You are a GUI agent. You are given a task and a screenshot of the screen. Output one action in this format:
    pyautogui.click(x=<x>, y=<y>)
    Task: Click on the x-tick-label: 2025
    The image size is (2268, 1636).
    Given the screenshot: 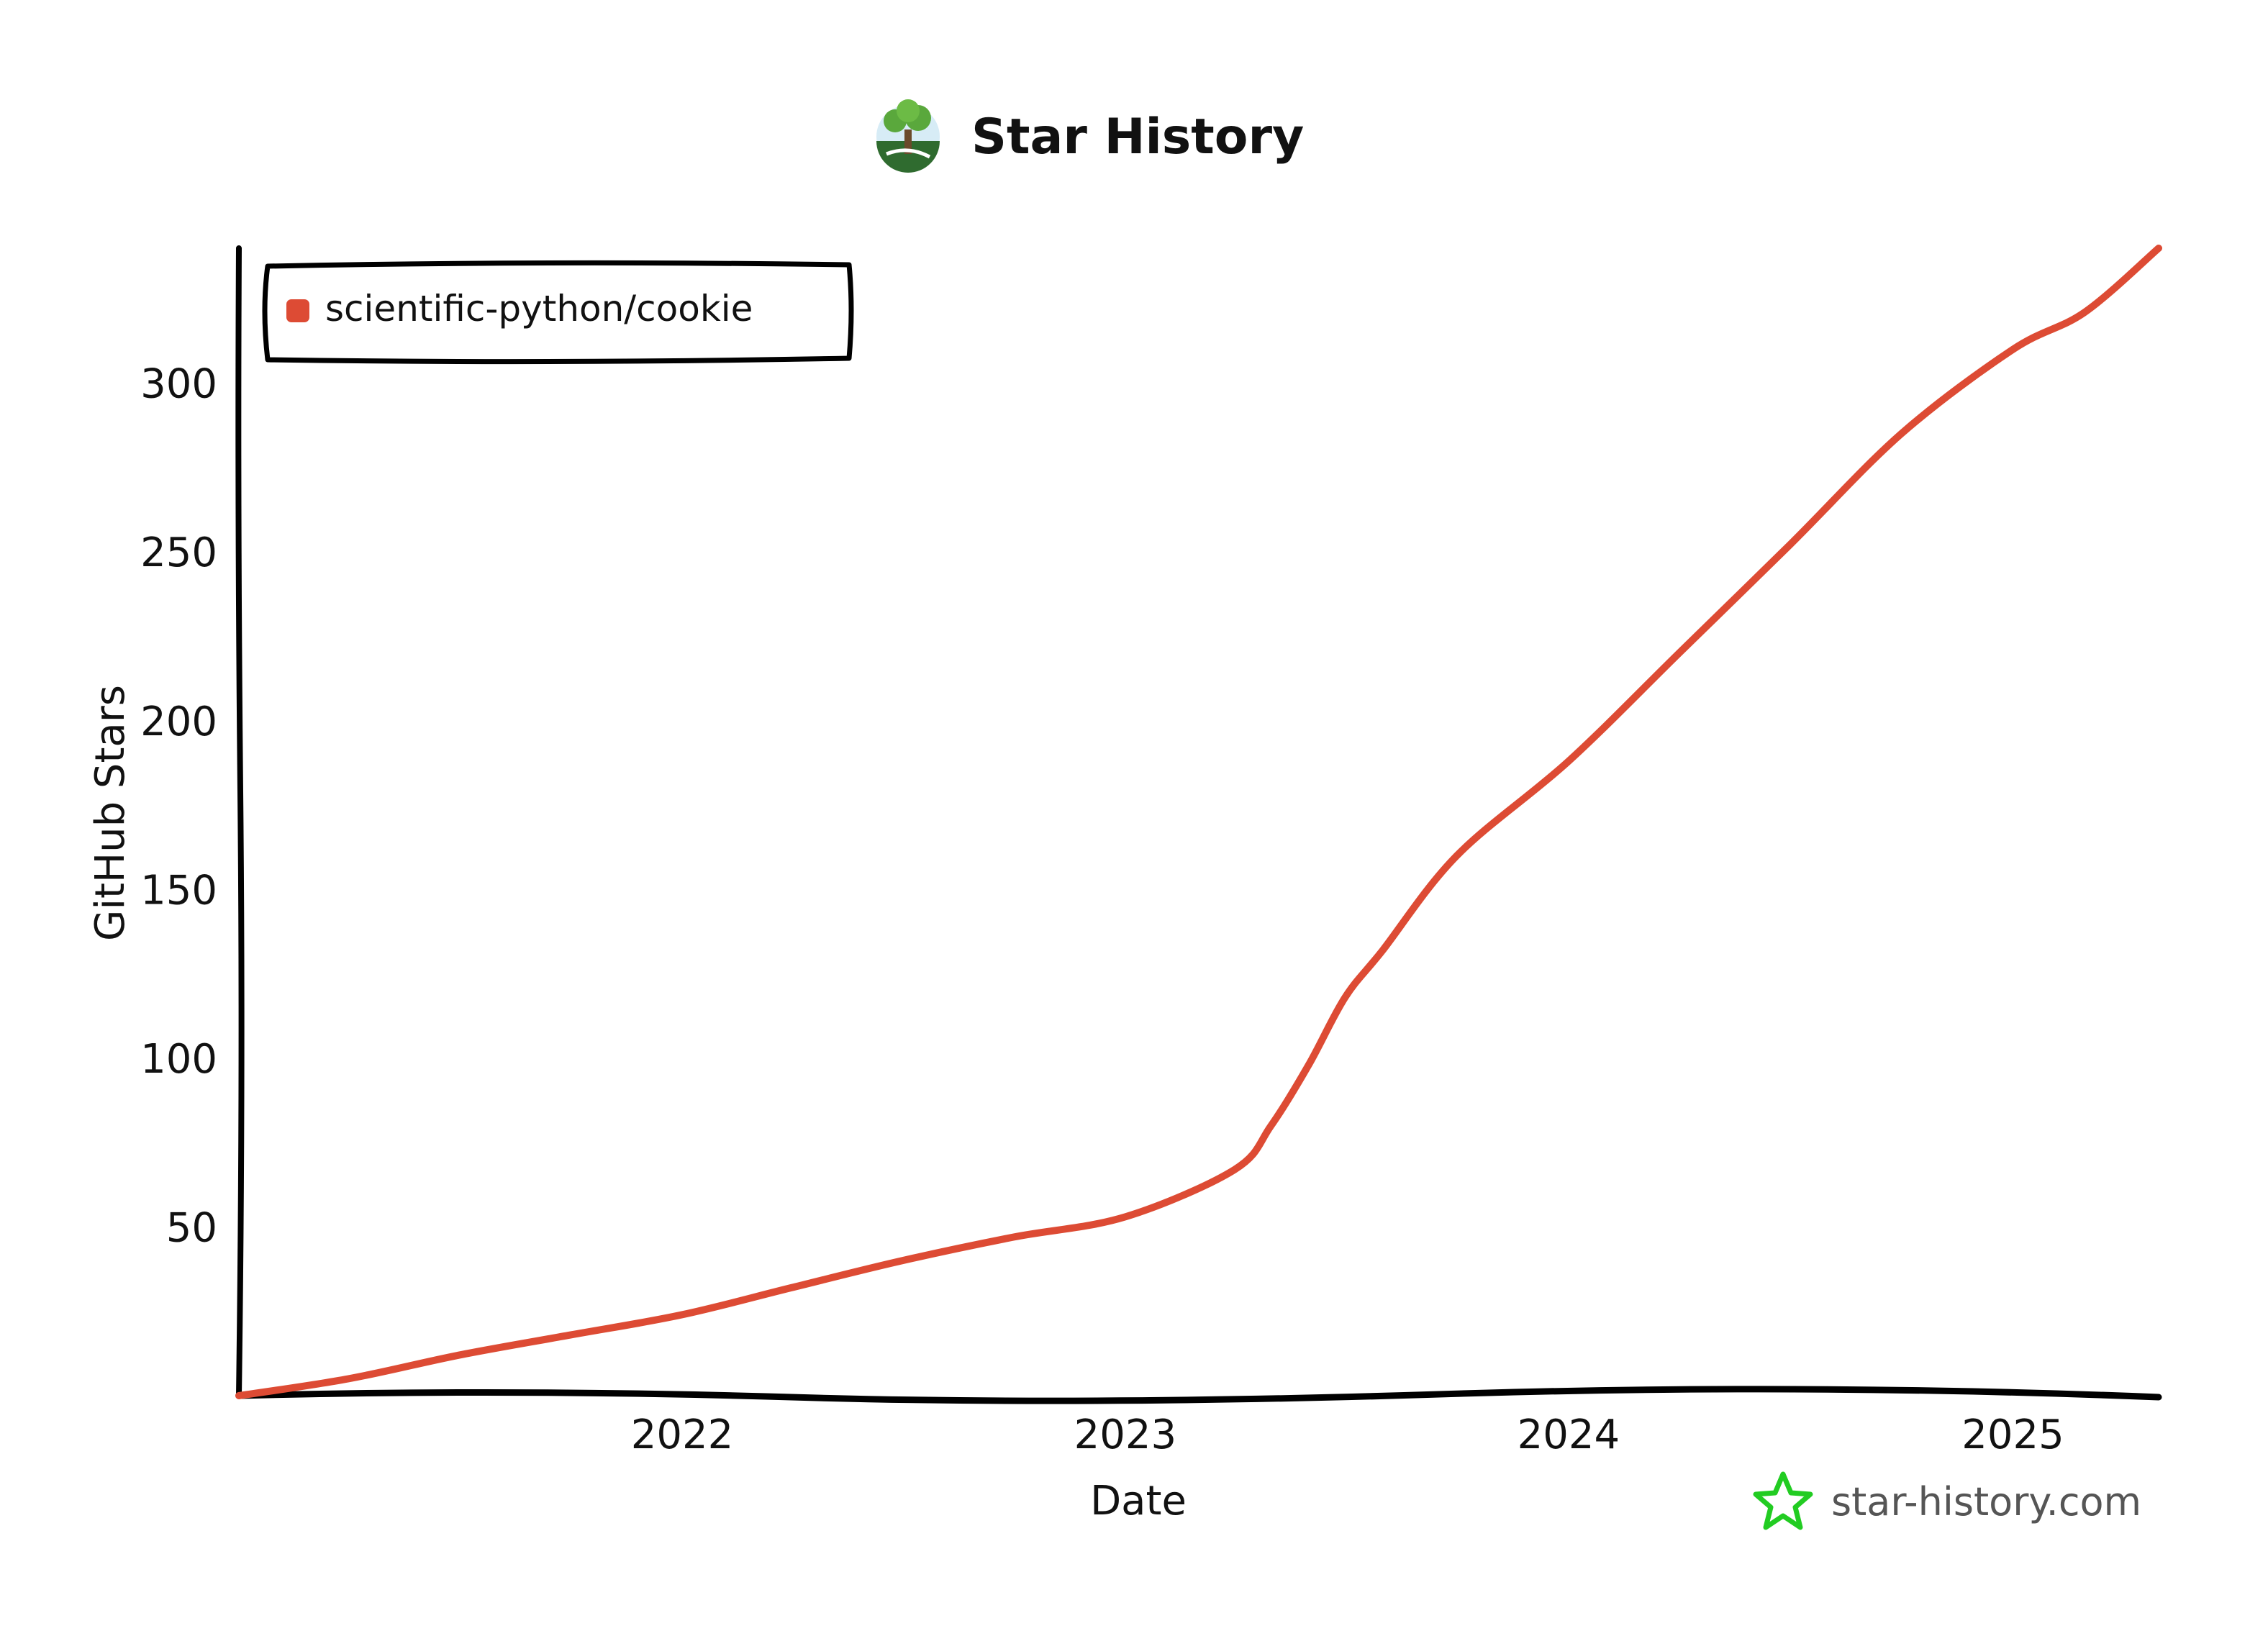 What is the action you would take?
    pyautogui.click(x=2012, y=1435)
    